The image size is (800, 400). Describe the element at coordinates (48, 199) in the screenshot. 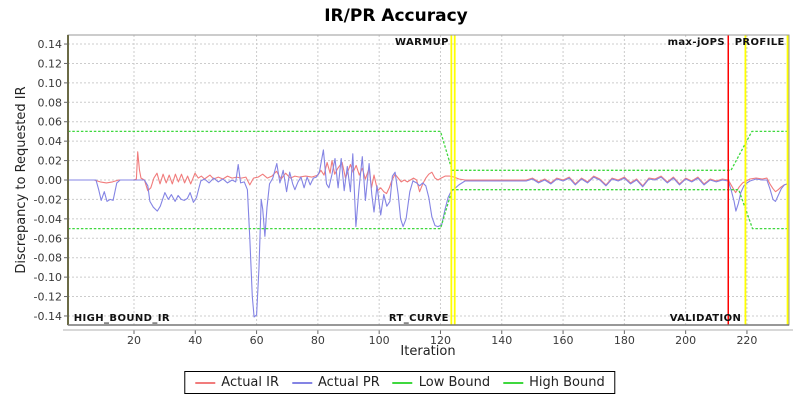

I see `y-tick-label: -0.02` at that location.